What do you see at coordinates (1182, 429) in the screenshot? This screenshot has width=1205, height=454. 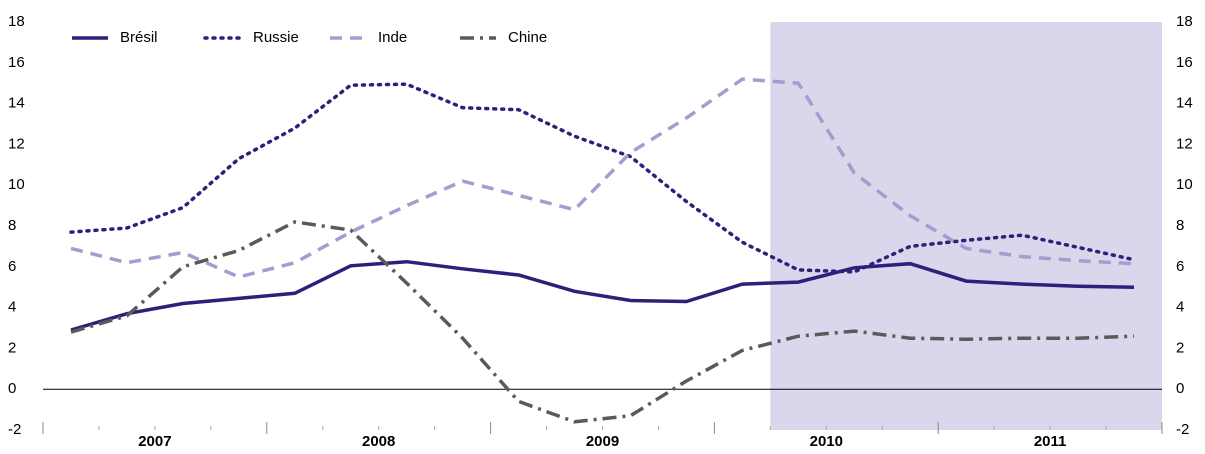 I see `y2-tick-label: -2` at bounding box center [1182, 429].